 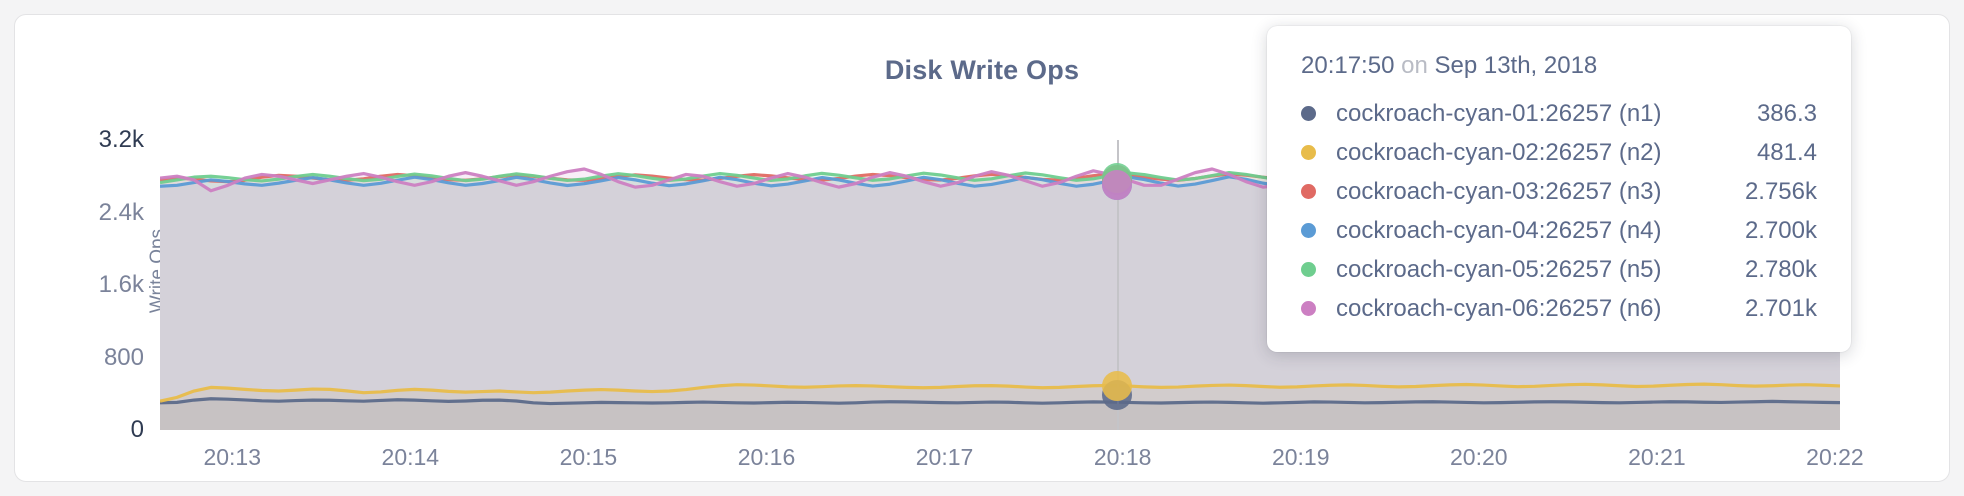 I want to click on tooltip-row: cockroach-cyan-01:26257 (n1) 386.3, so click(x=1559, y=113).